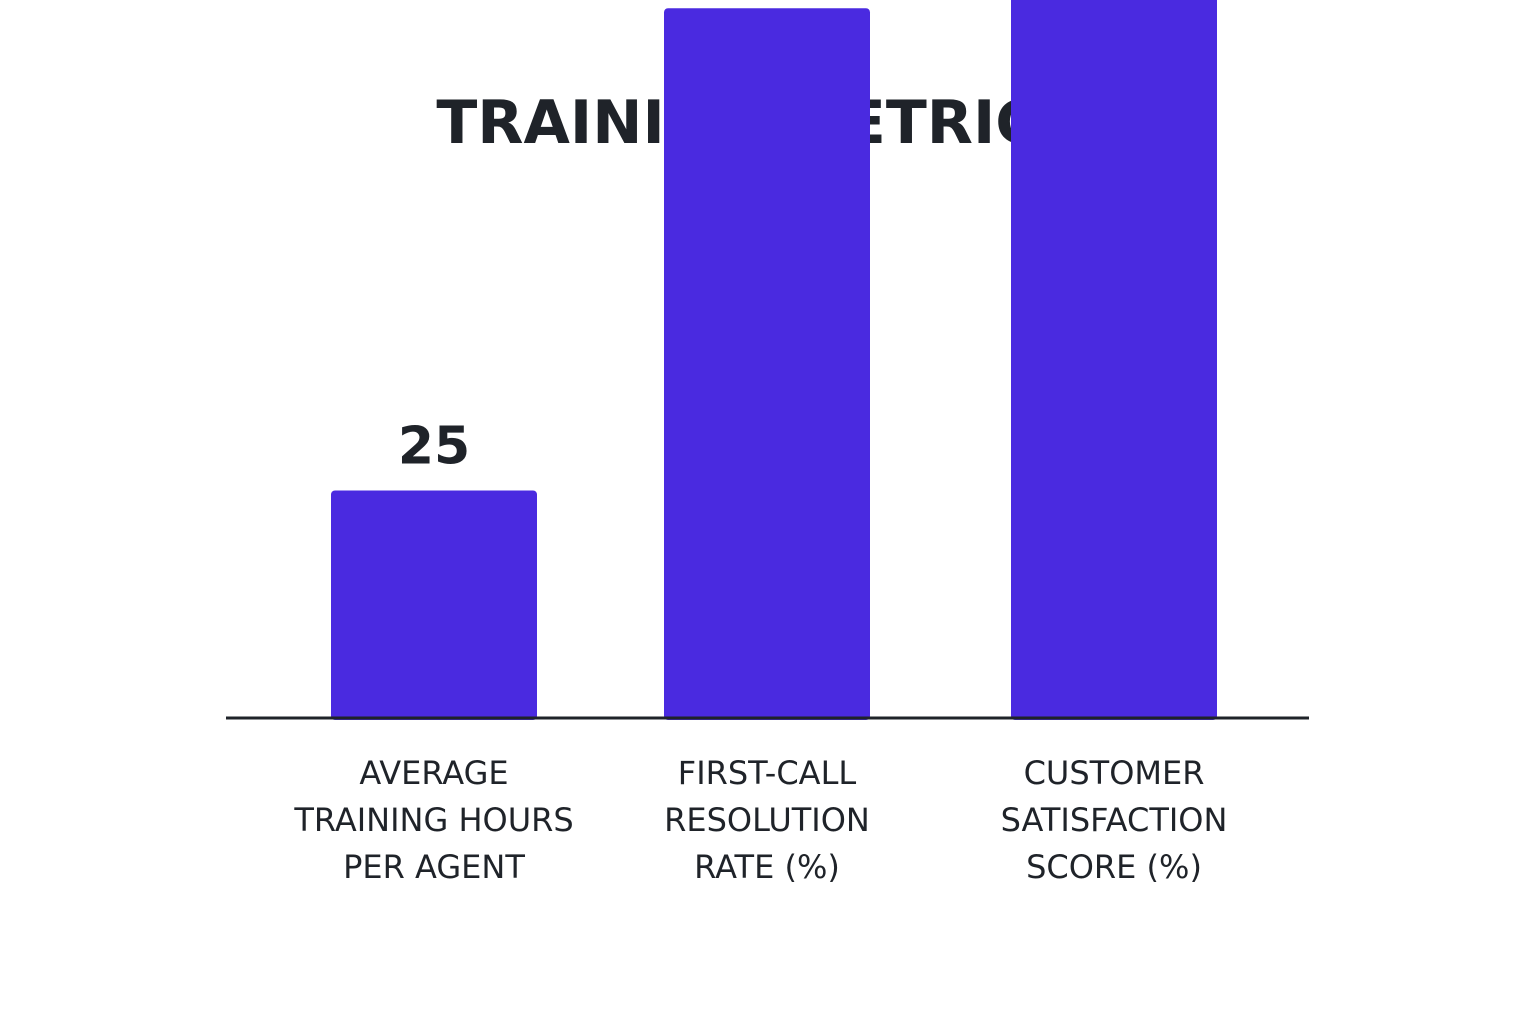  What do you see at coordinates (434, 447) in the screenshot?
I see `value-label-1: 25` at bounding box center [434, 447].